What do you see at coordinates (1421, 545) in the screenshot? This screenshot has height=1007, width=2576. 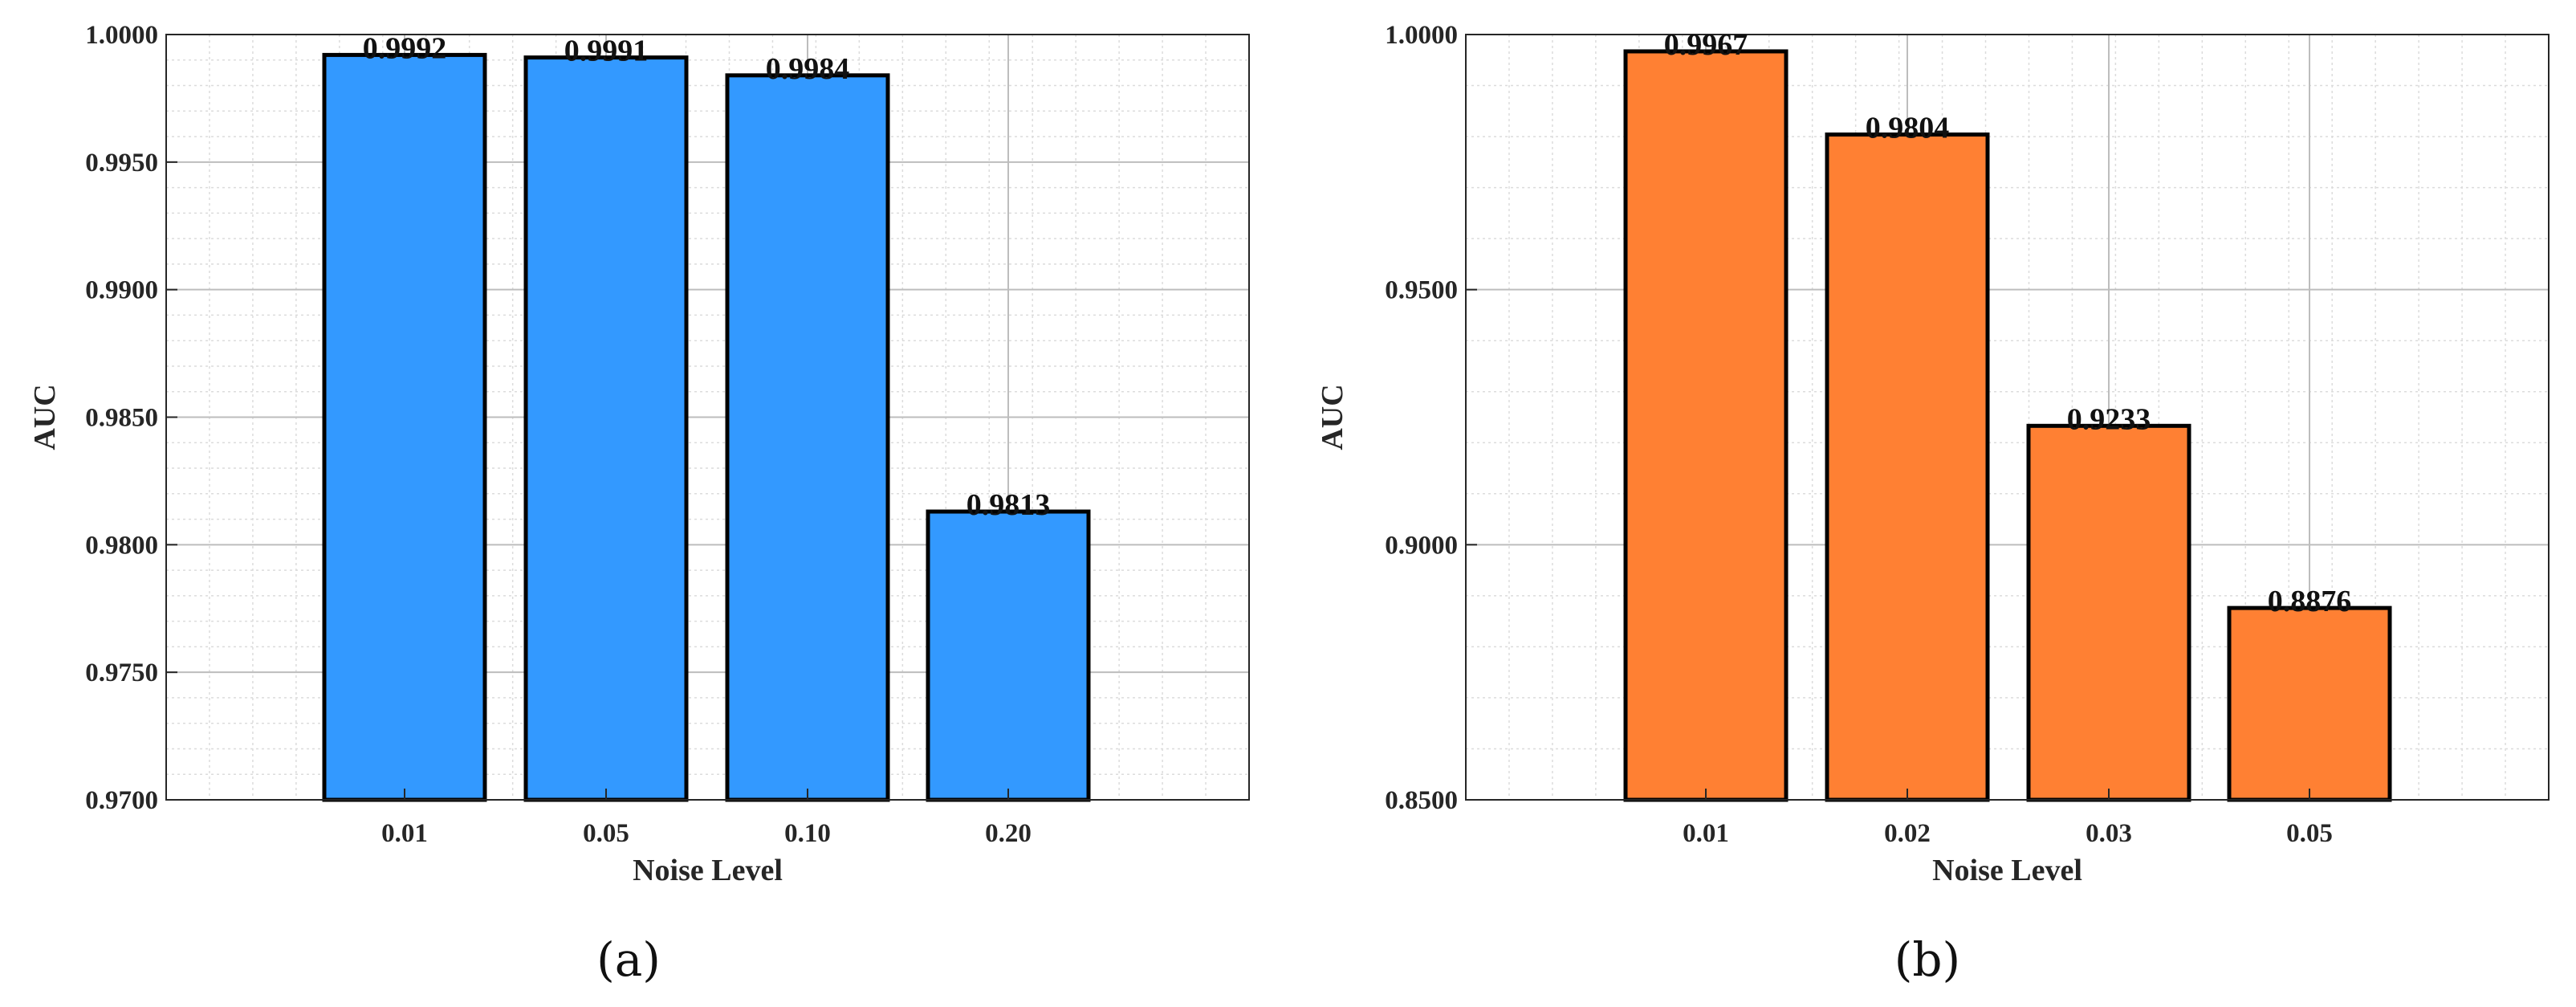 I see `chart-b-ytick-label: 0.9000` at bounding box center [1421, 545].